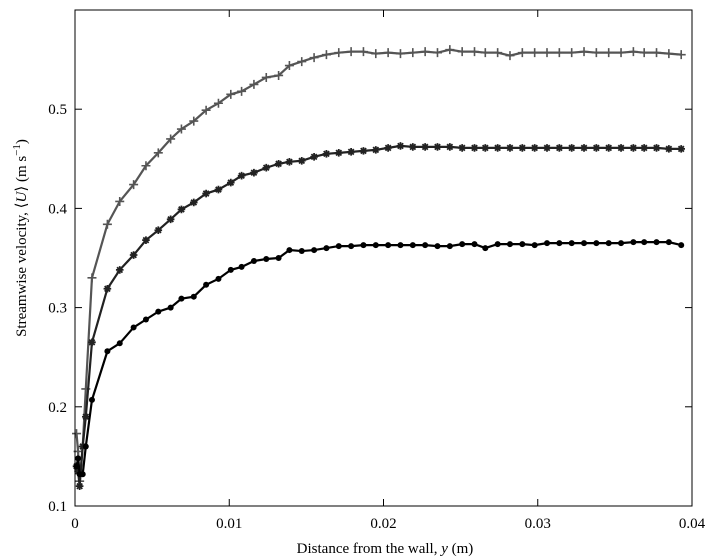 This screenshot has width=715, height=559. I want to click on x-tick-label: 0, so click(75, 524).